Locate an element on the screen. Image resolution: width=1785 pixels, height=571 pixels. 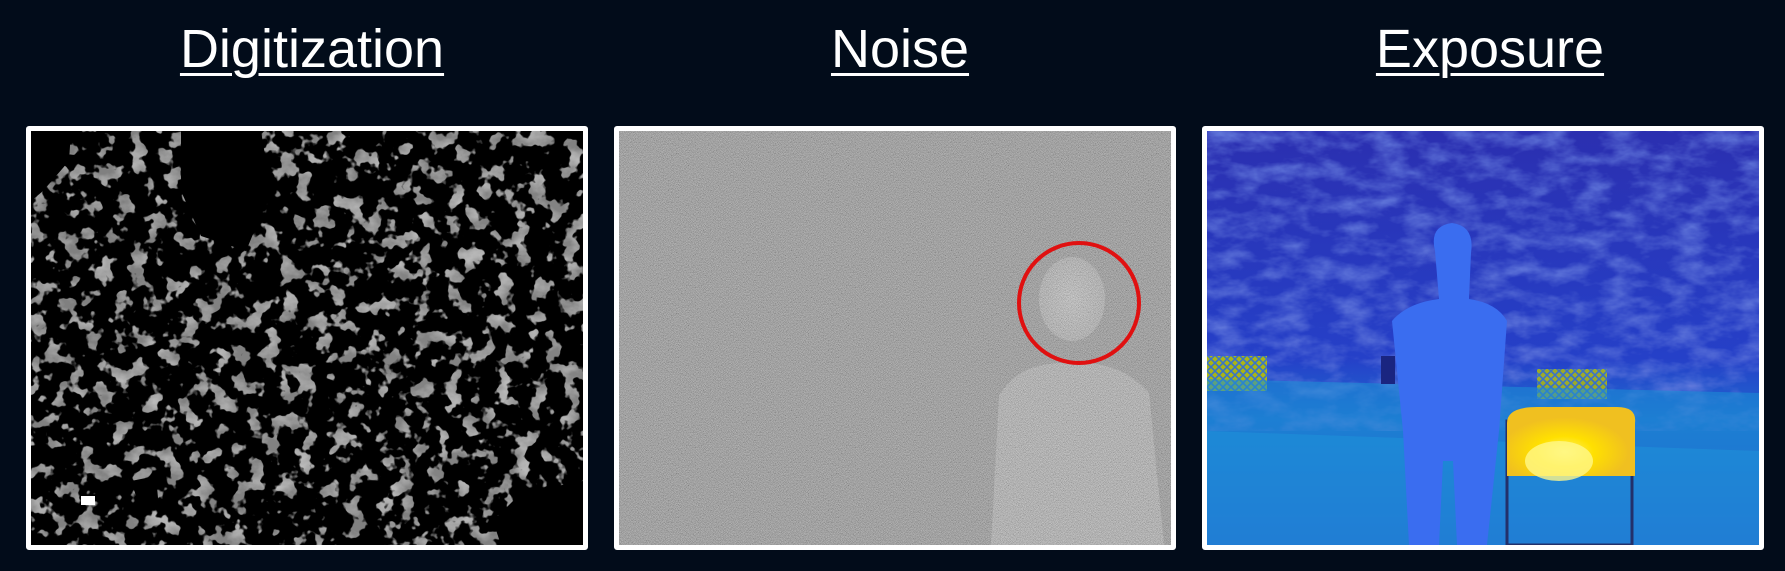
exposure-title: Exposure is located at coordinates (1490, 49).